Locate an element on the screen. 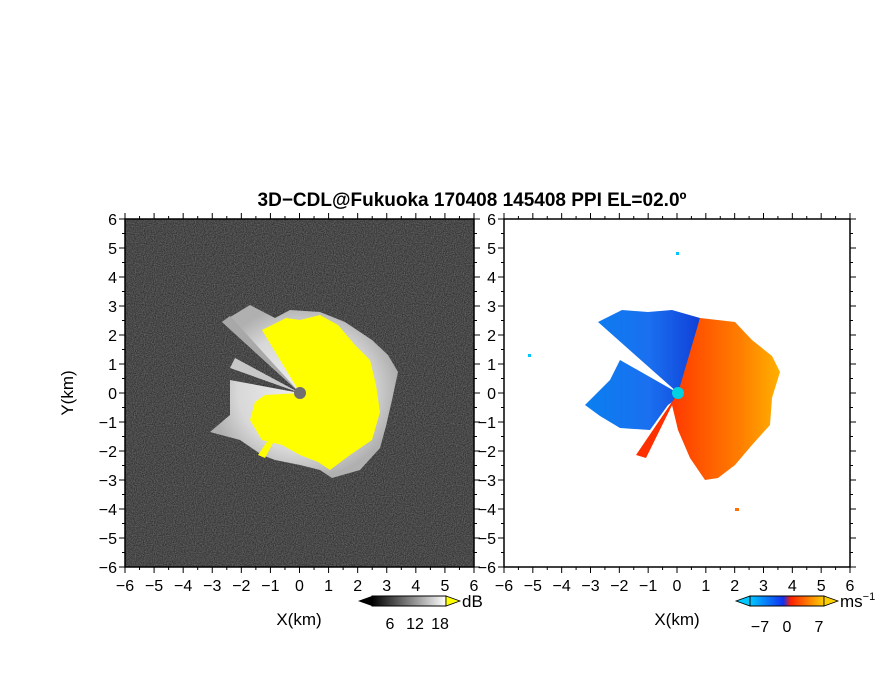 Image resolution: width=880 pixels, height=680 pixels. colorbar-tick-label: 0 is located at coordinates (787, 627).